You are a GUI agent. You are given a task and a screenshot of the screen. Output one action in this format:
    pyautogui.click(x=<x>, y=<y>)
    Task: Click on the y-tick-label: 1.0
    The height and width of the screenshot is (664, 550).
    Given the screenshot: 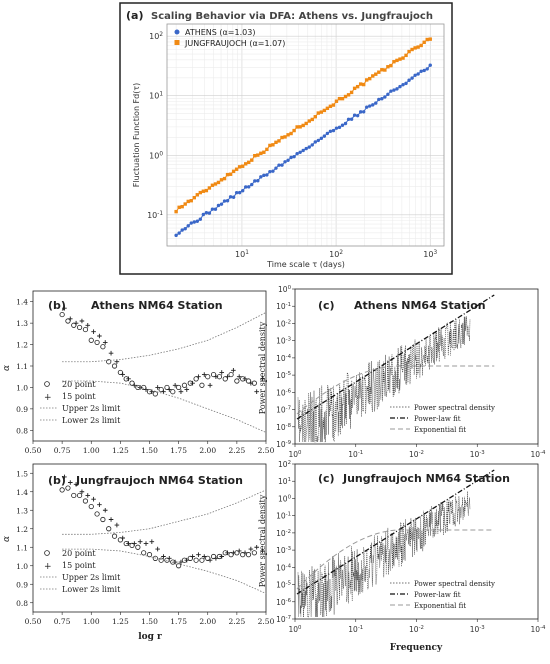 What is the action you would take?
    pyautogui.click(x=22, y=387)
    